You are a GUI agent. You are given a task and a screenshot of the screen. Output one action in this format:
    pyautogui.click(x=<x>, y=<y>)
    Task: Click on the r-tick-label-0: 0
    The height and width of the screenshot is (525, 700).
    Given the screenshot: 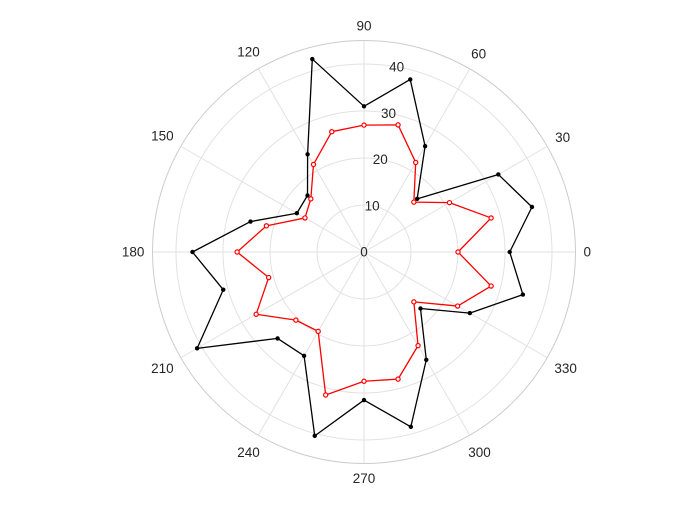 What is the action you would take?
    pyautogui.click(x=364, y=252)
    